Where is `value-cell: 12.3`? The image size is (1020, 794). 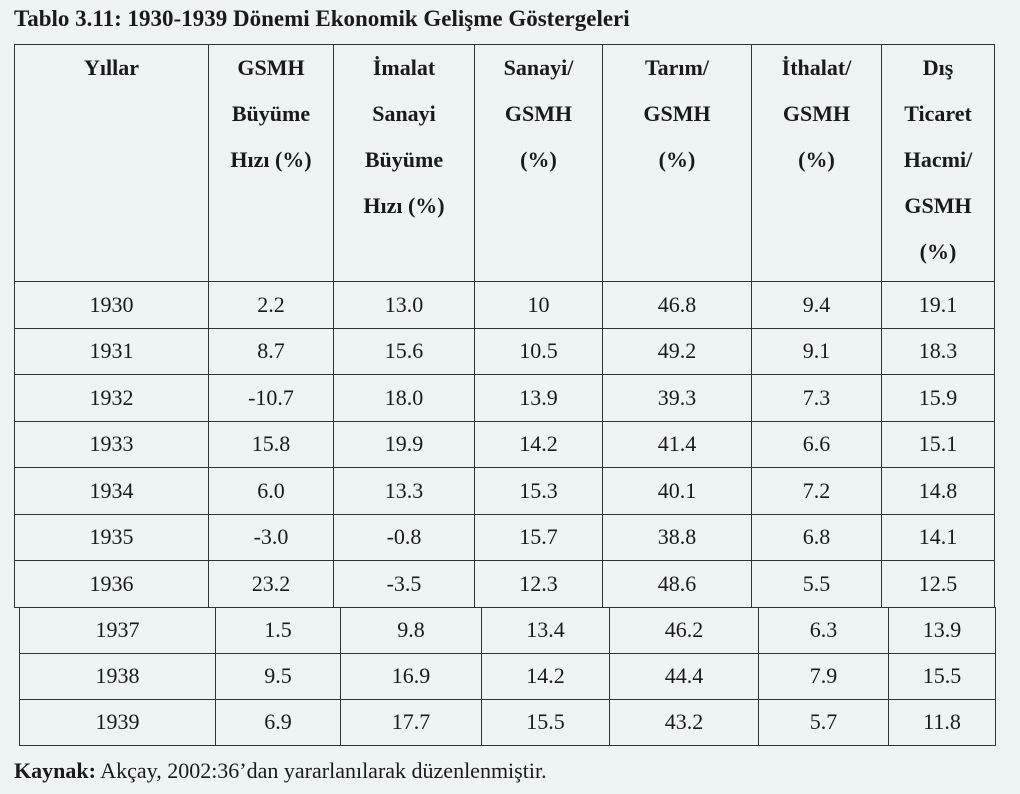 value-cell: 12.3 is located at coordinates (538, 584).